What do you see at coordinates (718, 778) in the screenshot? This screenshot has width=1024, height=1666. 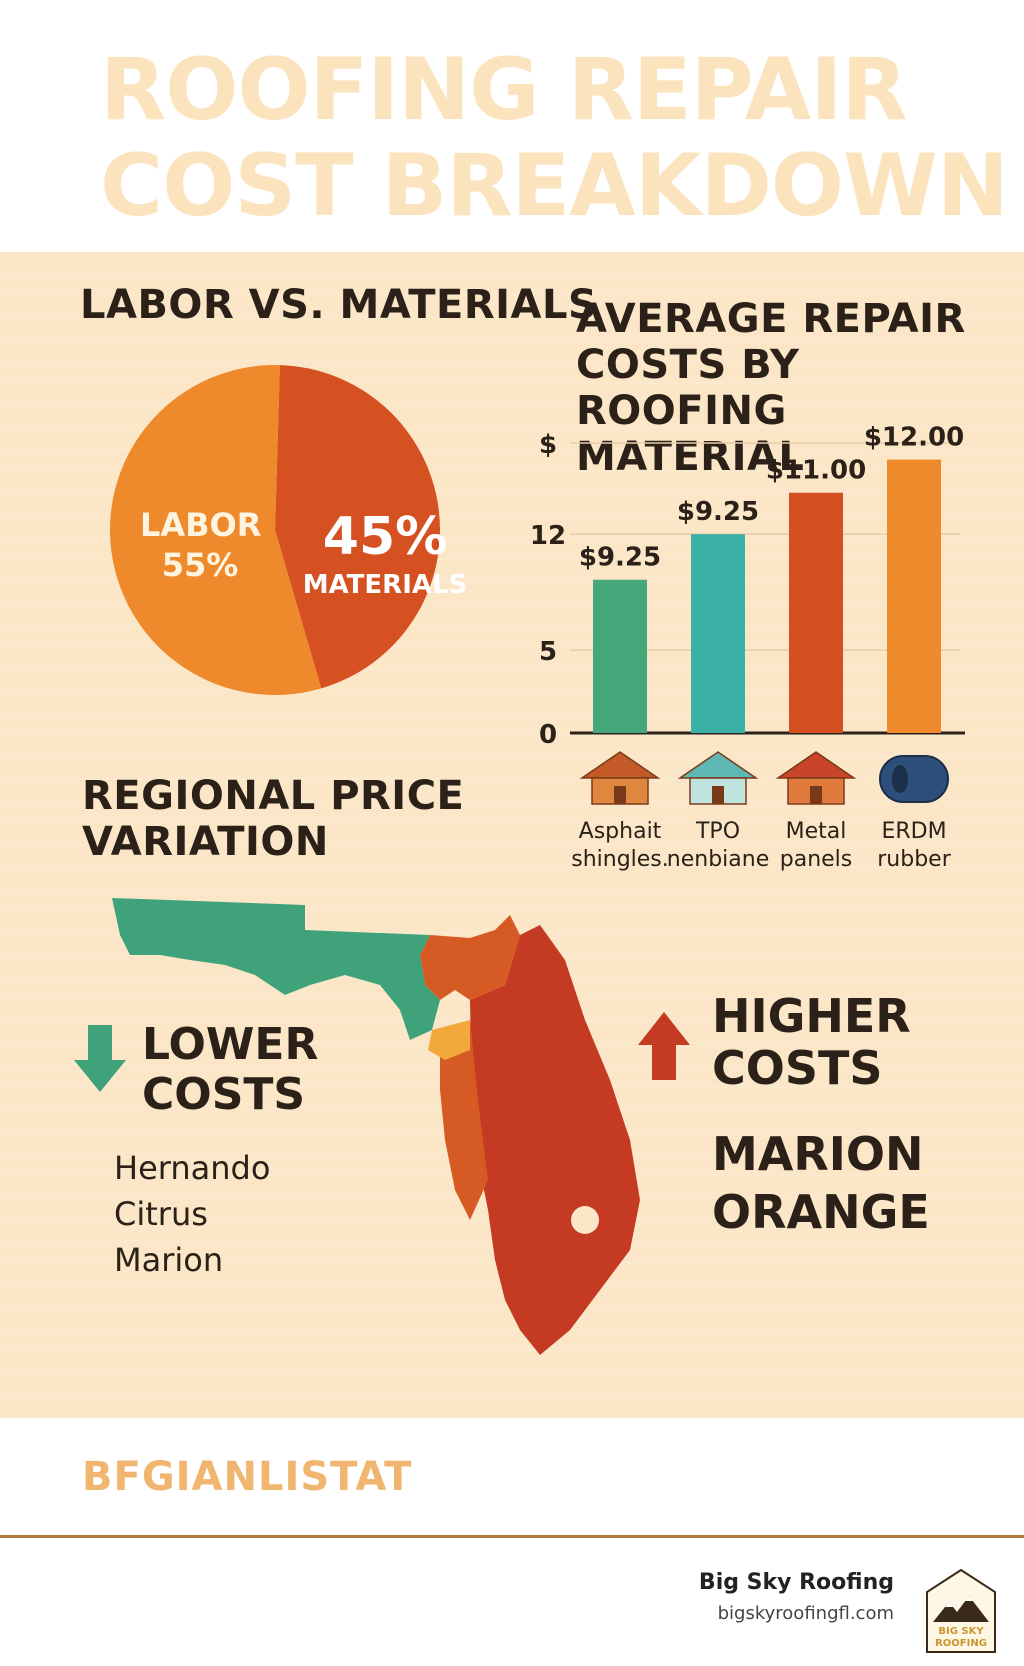 I see `house-tpo-icon` at bounding box center [718, 778].